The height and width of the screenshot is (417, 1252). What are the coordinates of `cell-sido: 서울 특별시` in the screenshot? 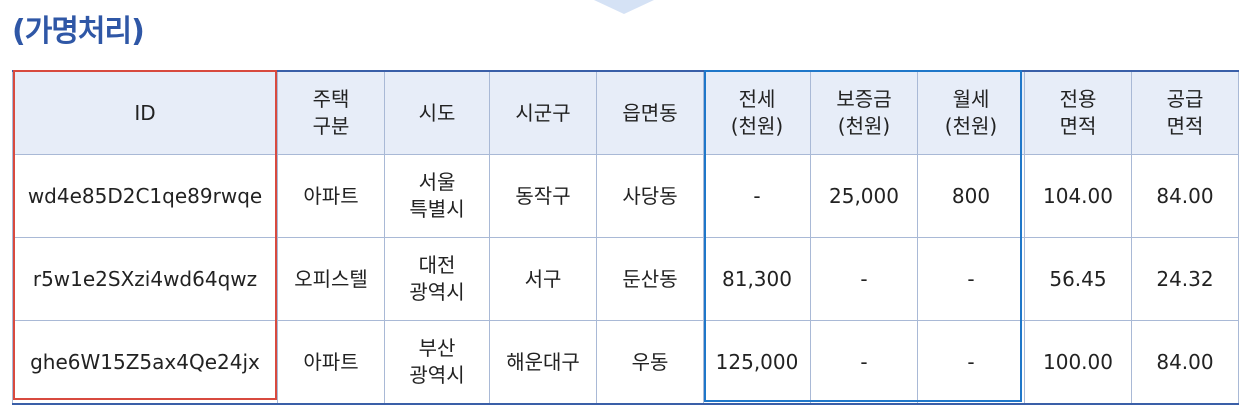 It's located at (437, 196).